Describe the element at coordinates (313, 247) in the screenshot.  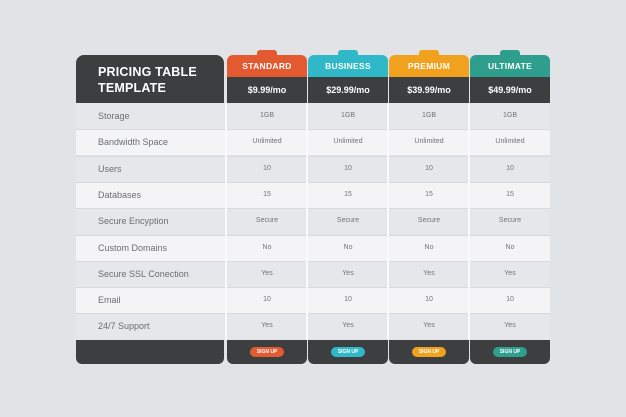
I see `feature-row: Custom Domains No No No No` at that location.